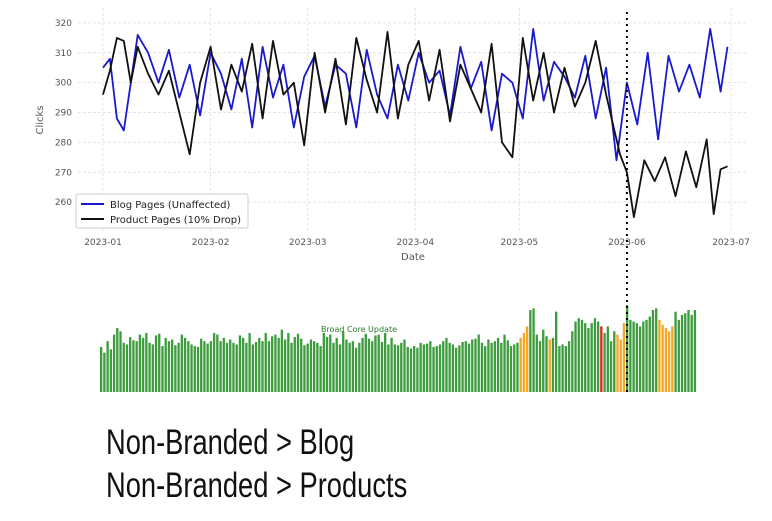 The height and width of the screenshot is (521, 772). I want to click on caption-blog: Non-Branded > Blog, so click(230, 442).